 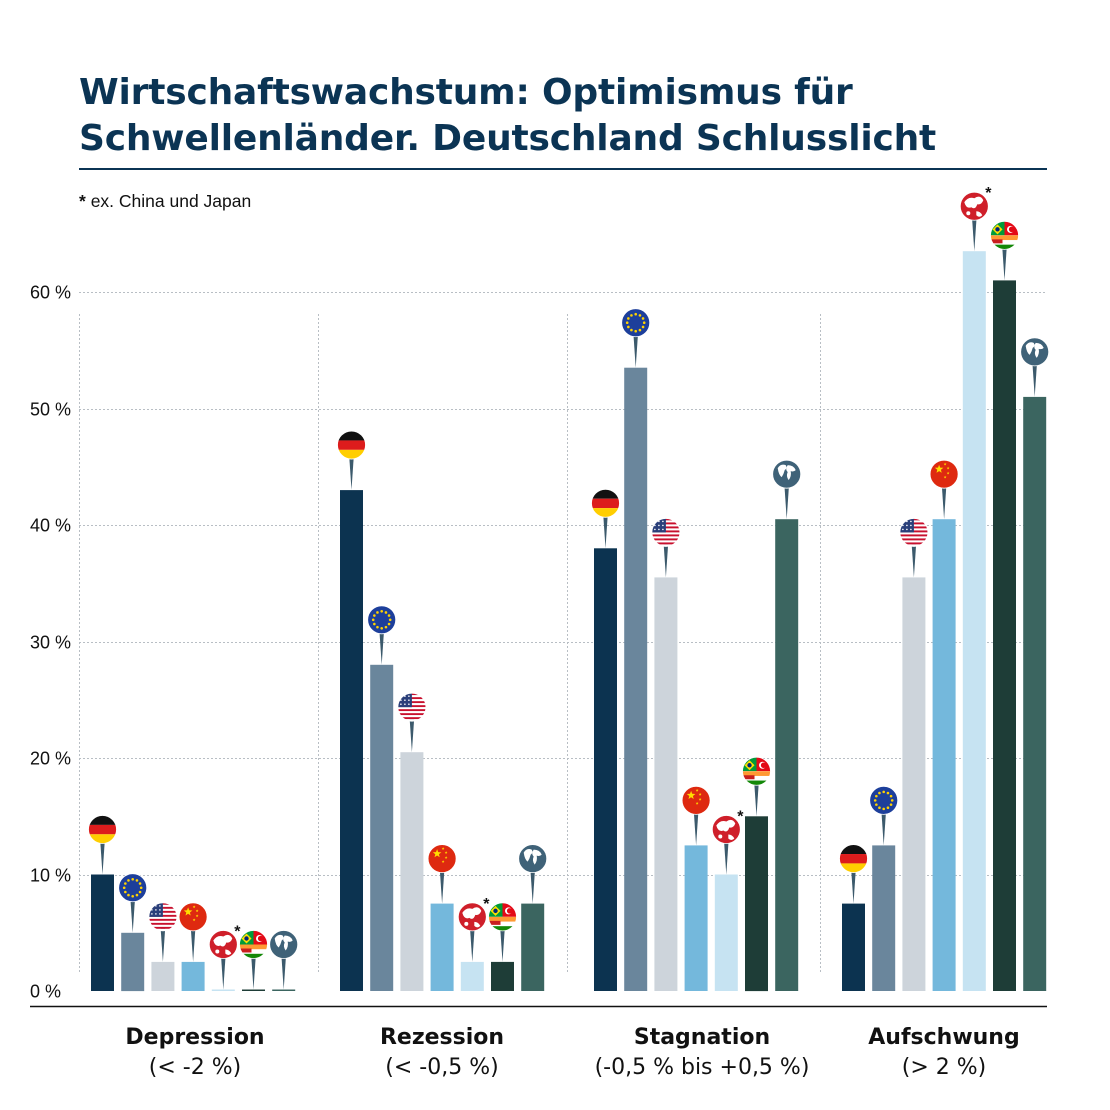 What do you see at coordinates (442, 1037) in the screenshot?
I see `category-label: Rezession` at bounding box center [442, 1037].